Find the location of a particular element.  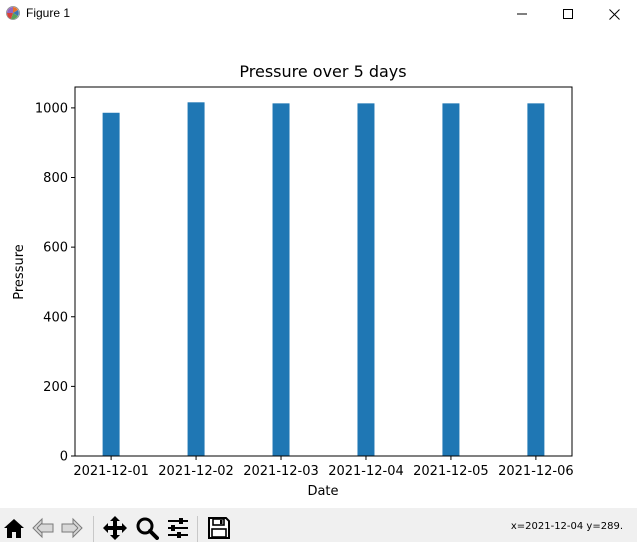

navigation-toolbar: x=2021-12-04 y=289. is located at coordinates (318, 525).